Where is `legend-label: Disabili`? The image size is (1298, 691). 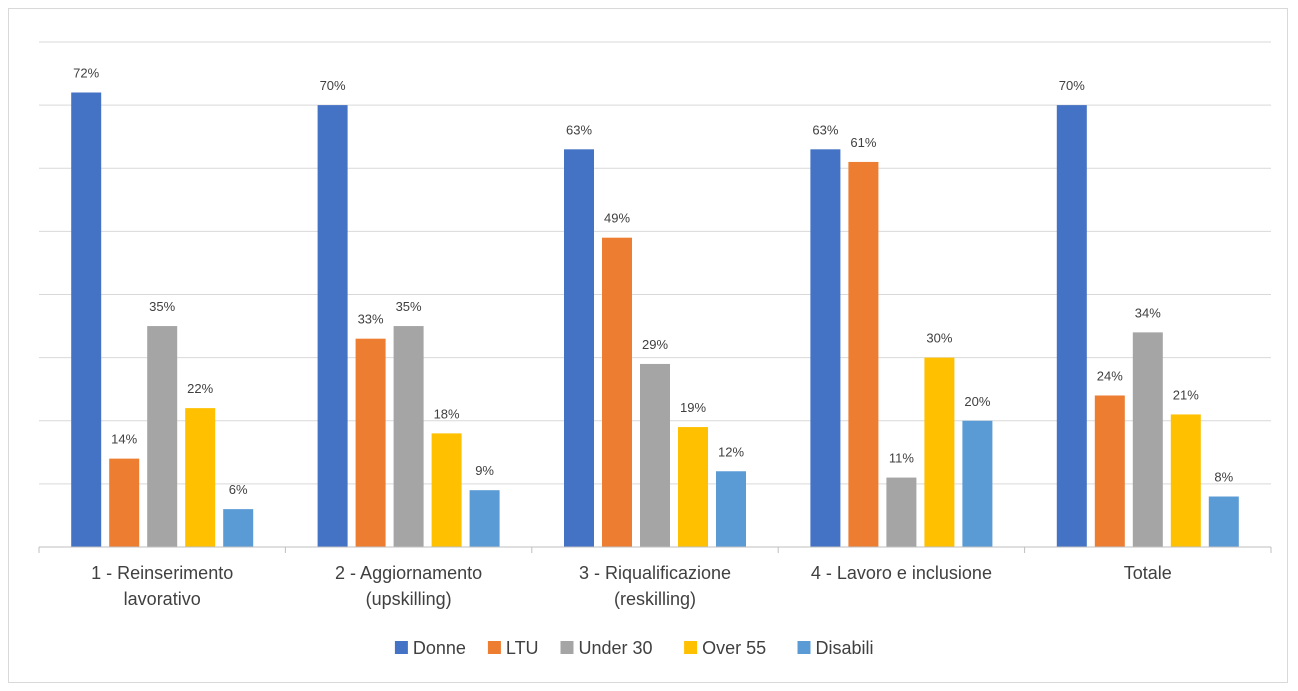
legend-label: Disabili is located at coordinates (845, 648).